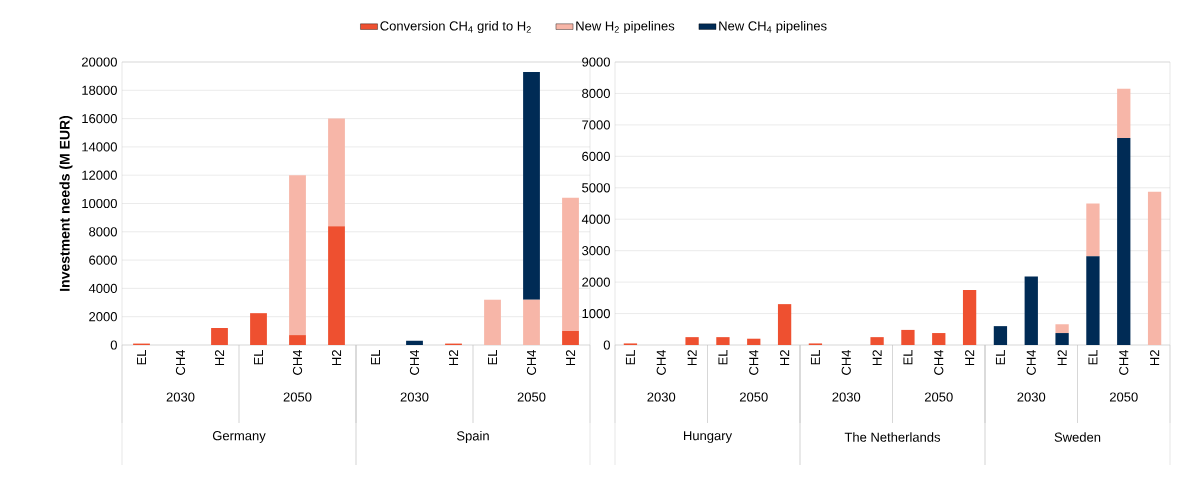 The height and width of the screenshot is (477, 1183). I want to click on y-tick-label: 10000, so click(99, 203).